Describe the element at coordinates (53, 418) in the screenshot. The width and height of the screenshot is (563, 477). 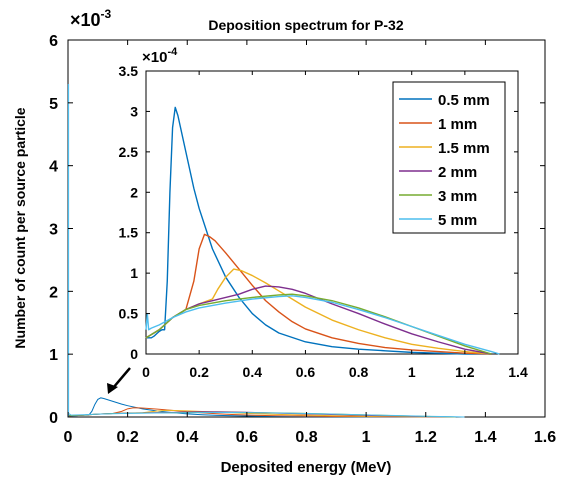
I see `main-y-tick-label: 0` at that location.